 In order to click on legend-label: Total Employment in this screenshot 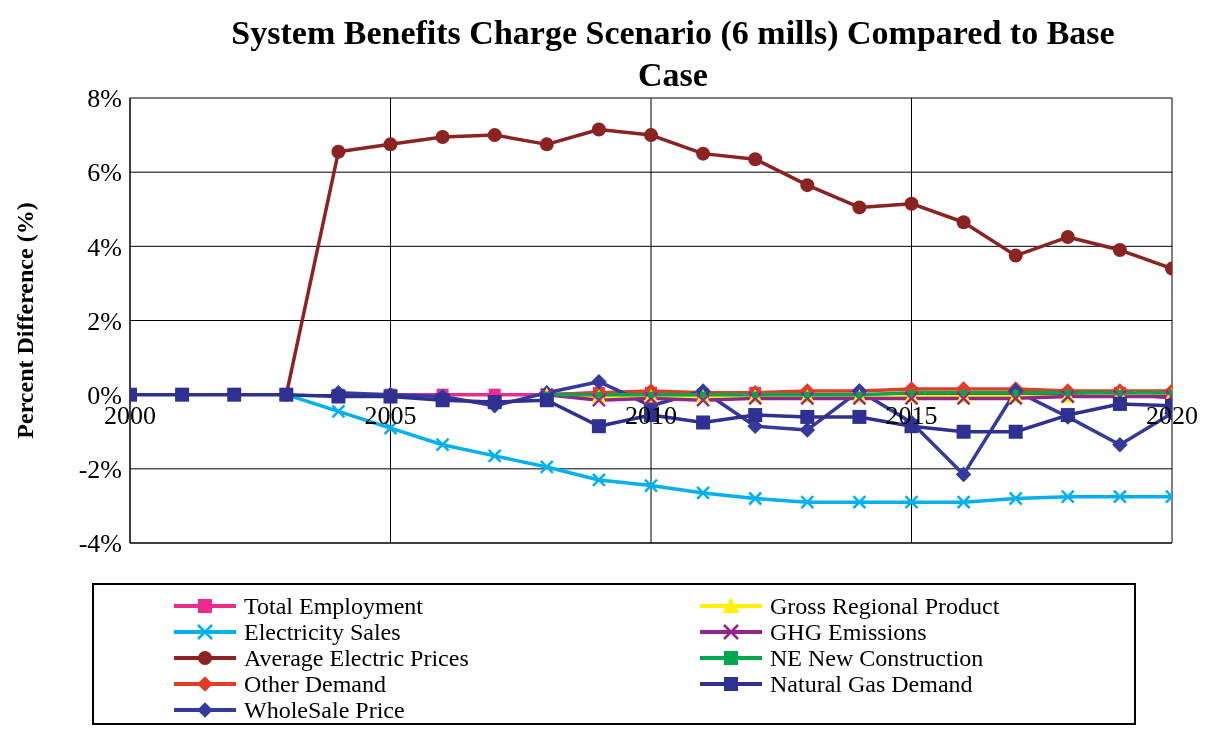, I will do `click(333, 606)`.